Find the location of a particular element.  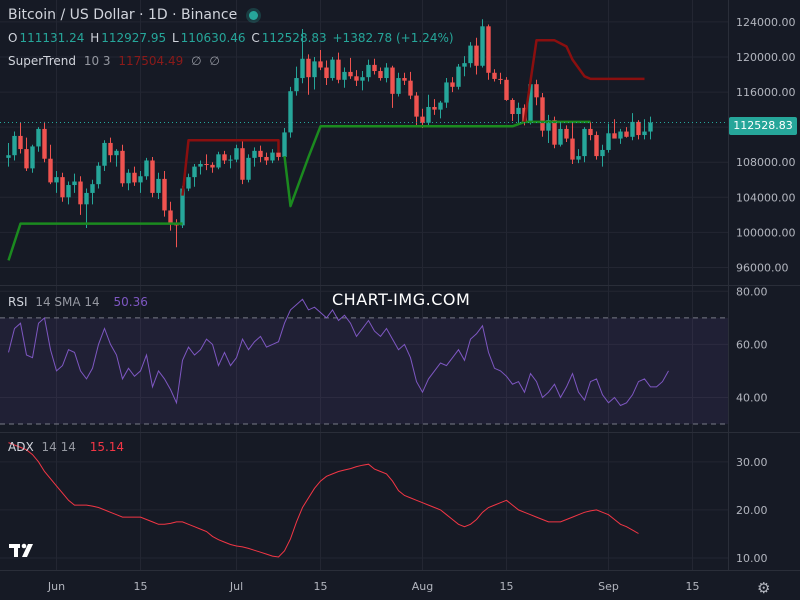

price-tick-label: 96000.00 is located at coordinates (762, 267).